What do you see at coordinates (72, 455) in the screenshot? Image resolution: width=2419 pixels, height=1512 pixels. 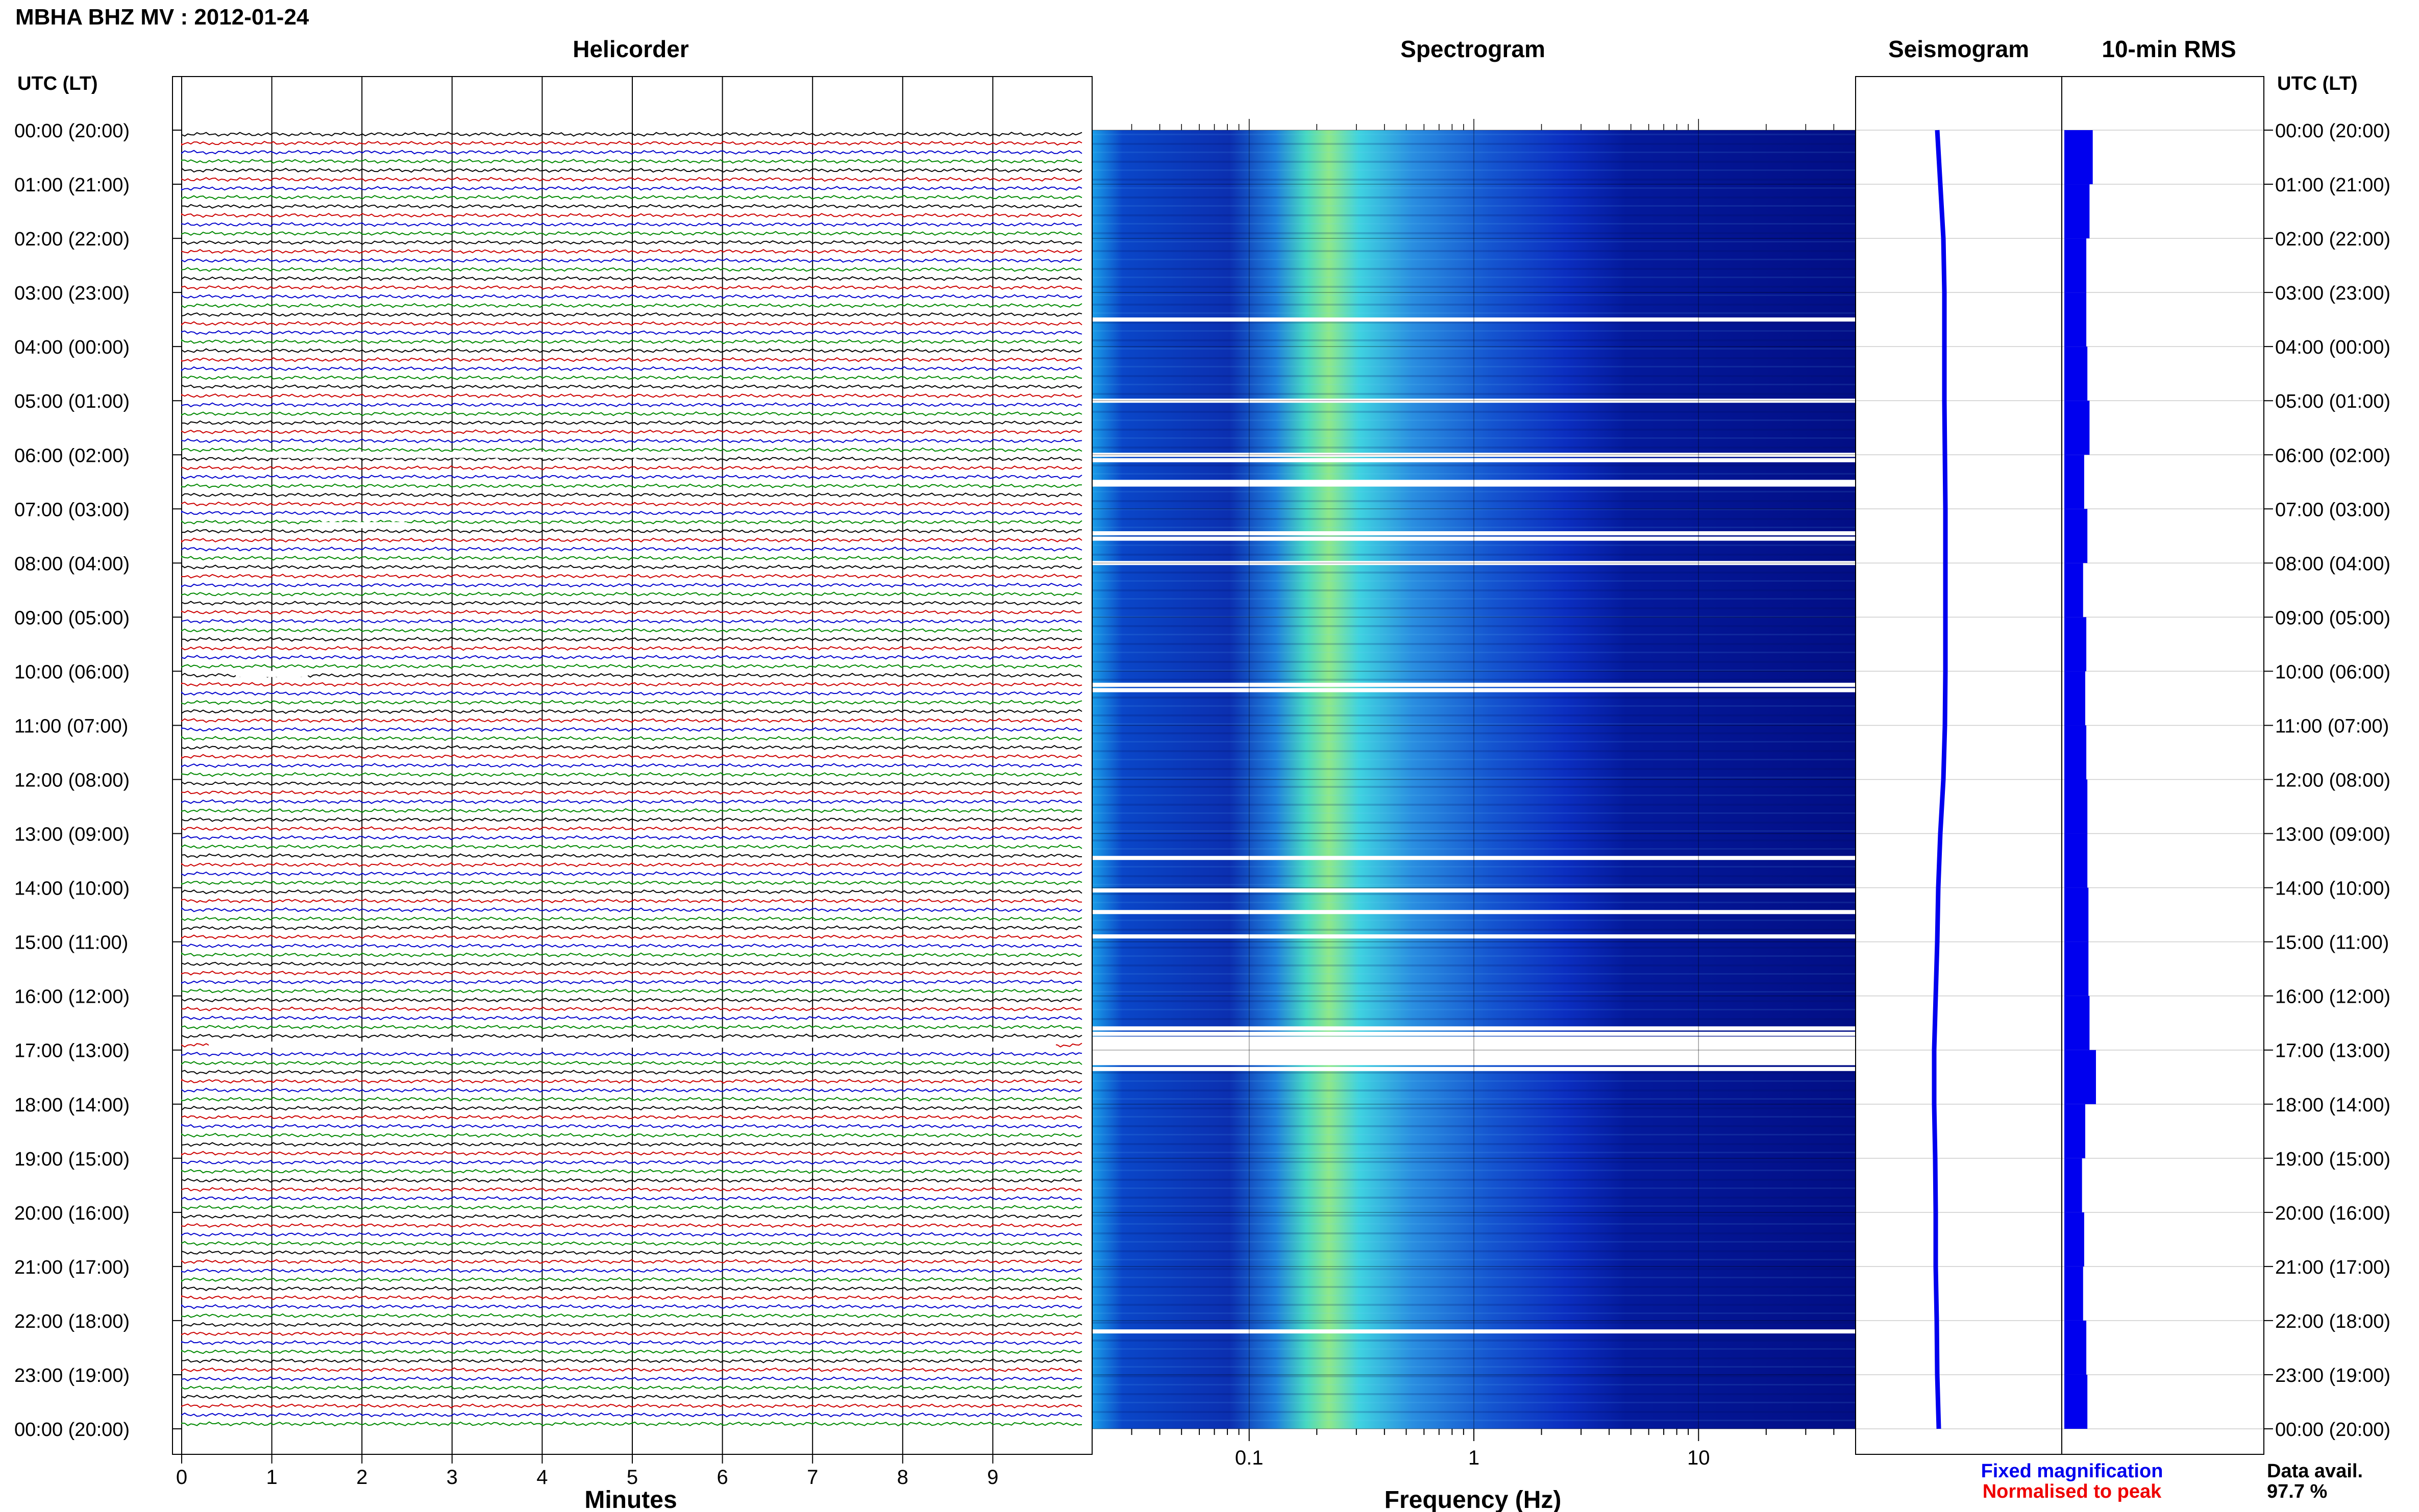 I see `hour-label-left: 06:00 (02:00)` at bounding box center [72, 455].